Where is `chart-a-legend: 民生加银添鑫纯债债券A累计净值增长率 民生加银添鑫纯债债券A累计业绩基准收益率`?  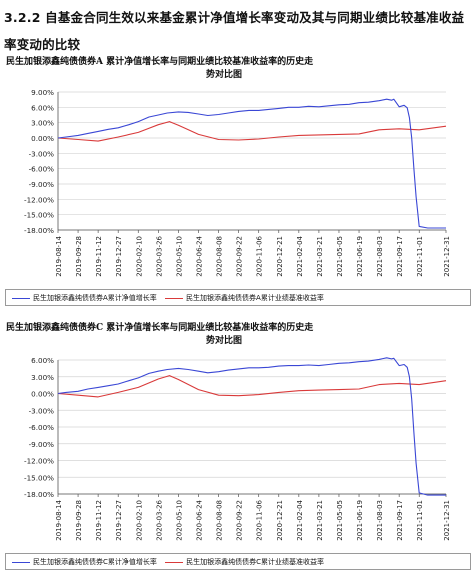
chart-a-legend: 民生加银添鑫纯债债券A累计净值增长率 民生加银添鑫纯债债券A累计业绩基准收益率 is located at coordinates (238, 297).